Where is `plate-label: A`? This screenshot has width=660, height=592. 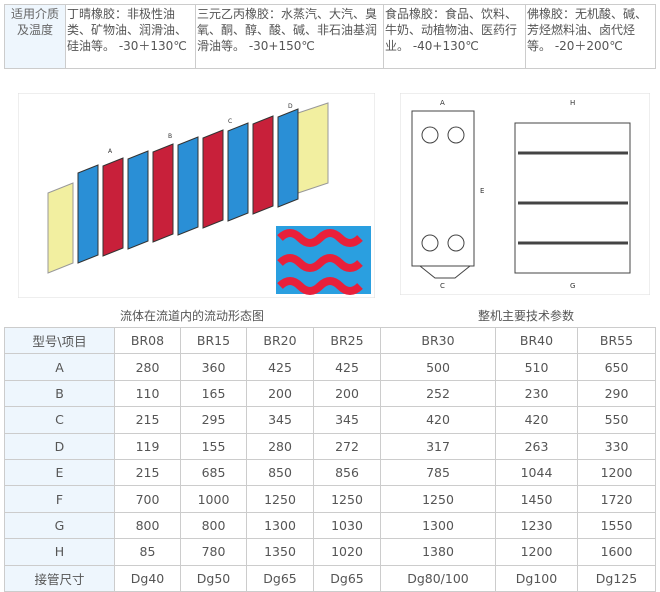 plate-label: A is located at coordinates (110, 151).